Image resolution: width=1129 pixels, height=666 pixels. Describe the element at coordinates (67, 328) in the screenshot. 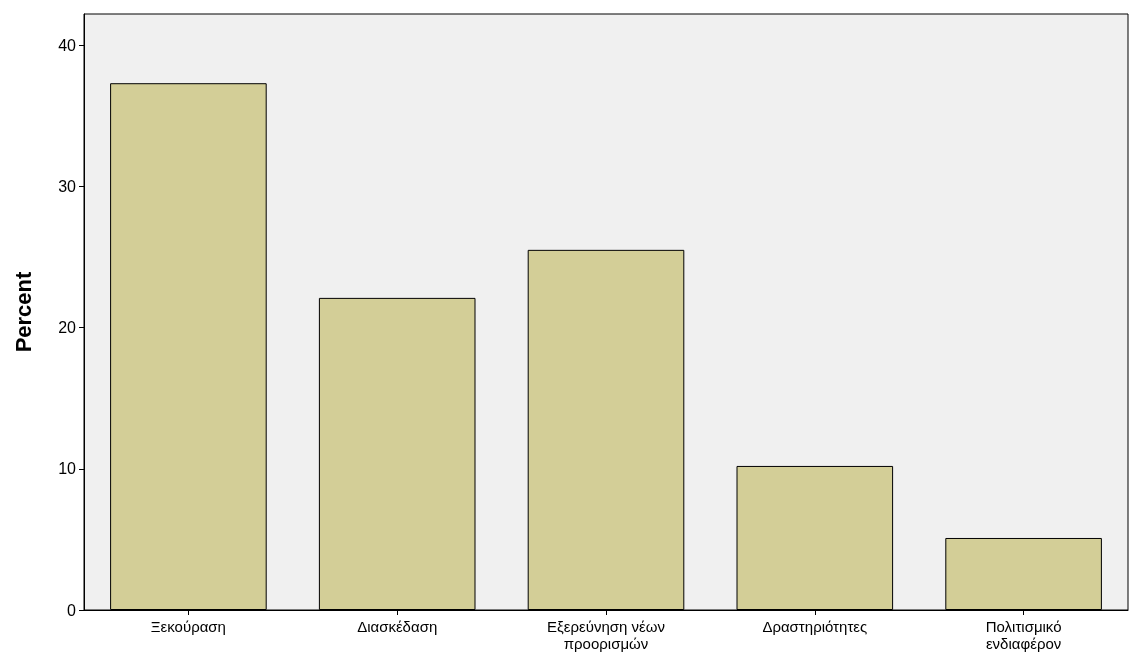

I see `y-tick-label: 20` at that location.